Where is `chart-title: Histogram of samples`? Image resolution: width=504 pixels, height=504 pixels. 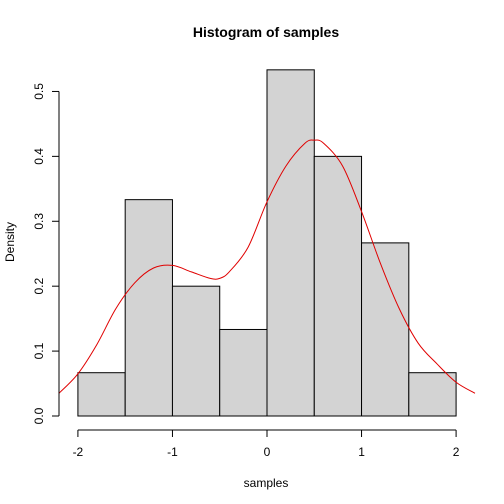 chart-title: Histogram of samples is located at coordinates (266, 32).